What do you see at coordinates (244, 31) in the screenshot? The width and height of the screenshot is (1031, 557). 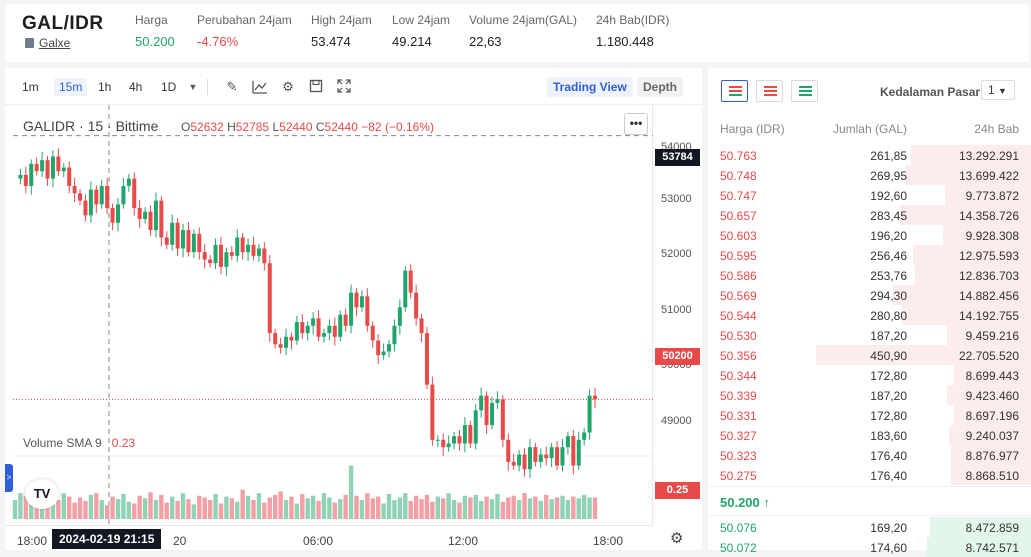 I see `stat-1: Perubahan 24jam -4.76%` at bounding box center [244, 31].